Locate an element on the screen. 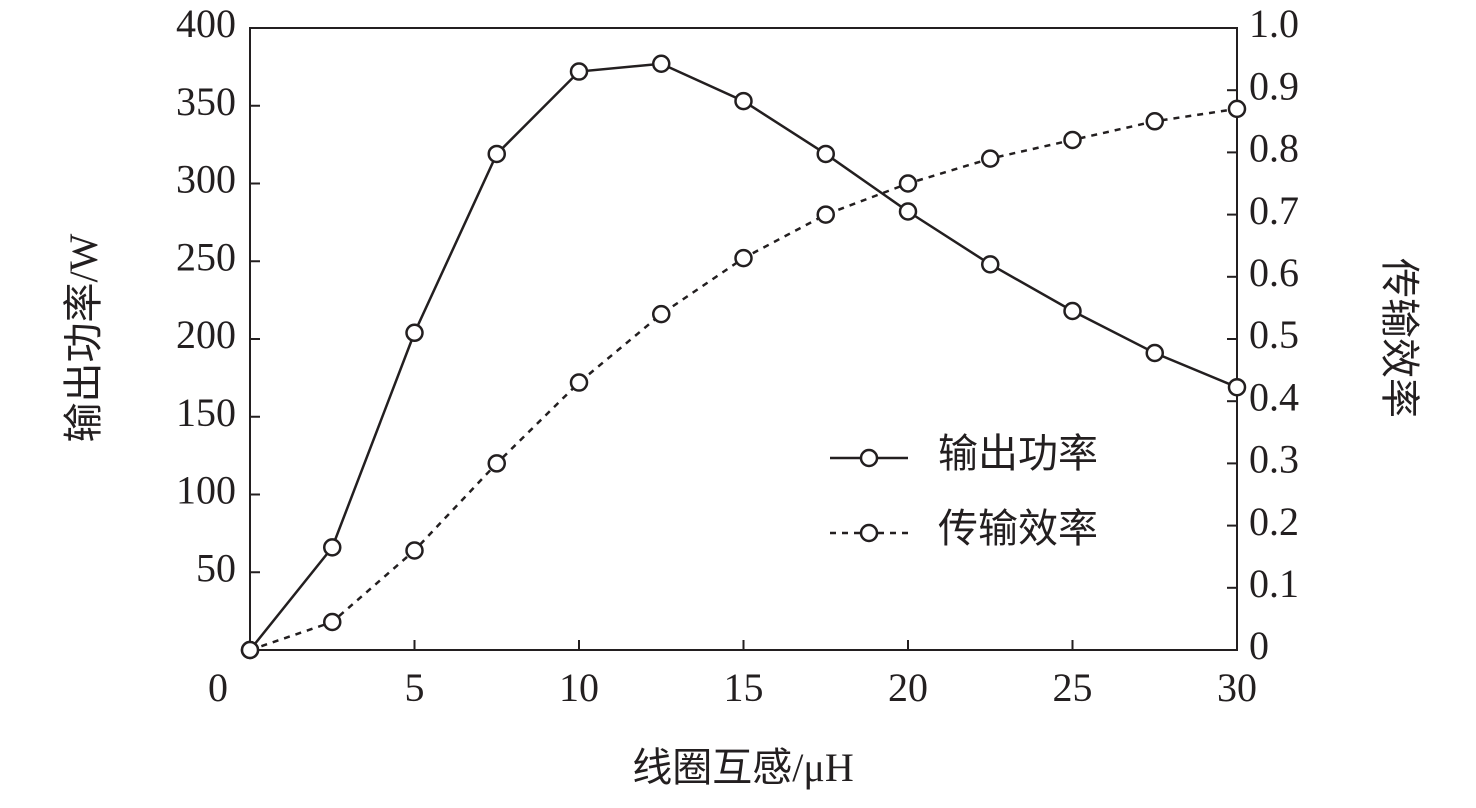 The image size is (1476, 808). y2-tick-label: 0.4 is located at coordinates (1274, 396).